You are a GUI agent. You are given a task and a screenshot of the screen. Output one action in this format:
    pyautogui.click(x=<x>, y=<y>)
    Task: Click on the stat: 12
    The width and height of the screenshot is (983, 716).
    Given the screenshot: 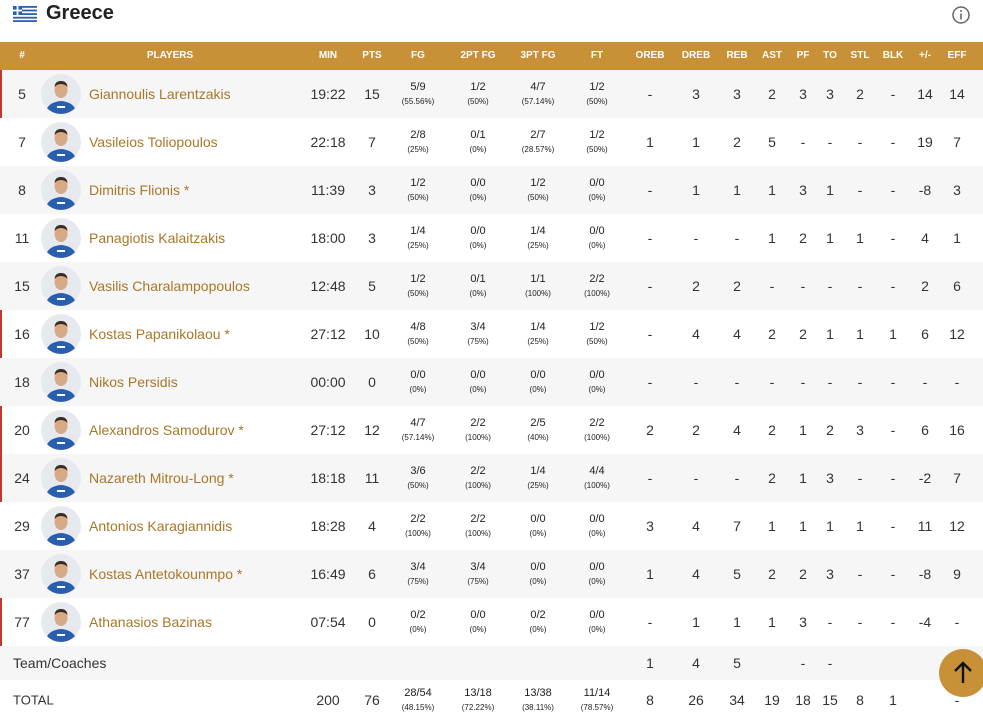 What is the action you would take?
    pyautogui.click(x=957, y=526)
    